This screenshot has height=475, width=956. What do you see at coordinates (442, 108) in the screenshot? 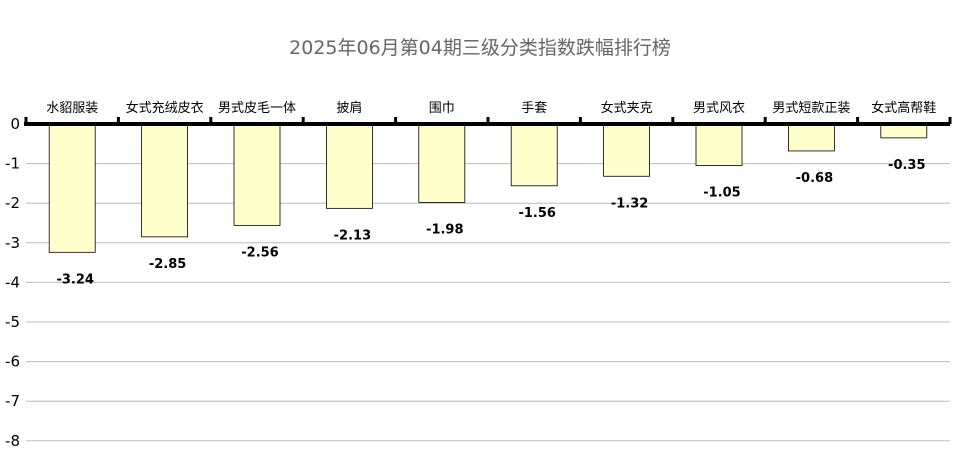
I see `category-label: 围巾` at bounding box center [442, 108].